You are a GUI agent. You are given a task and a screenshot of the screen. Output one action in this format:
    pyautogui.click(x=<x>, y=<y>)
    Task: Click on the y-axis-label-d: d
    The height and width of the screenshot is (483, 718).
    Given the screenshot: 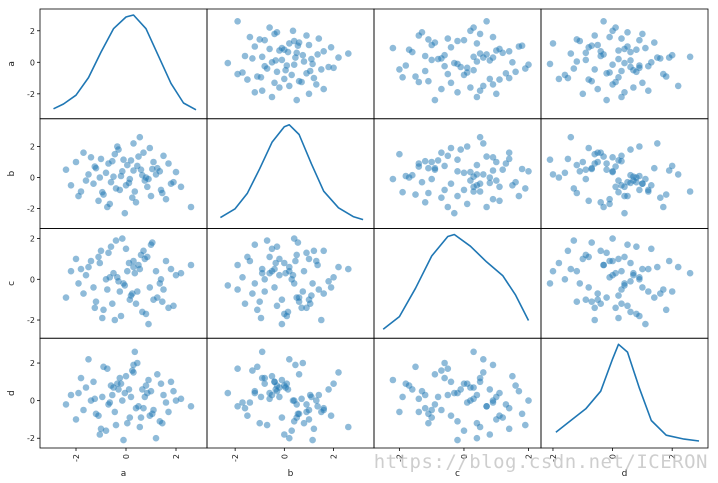 What is the action you would take?
    pyautogui.click(x=12, y=393)
    